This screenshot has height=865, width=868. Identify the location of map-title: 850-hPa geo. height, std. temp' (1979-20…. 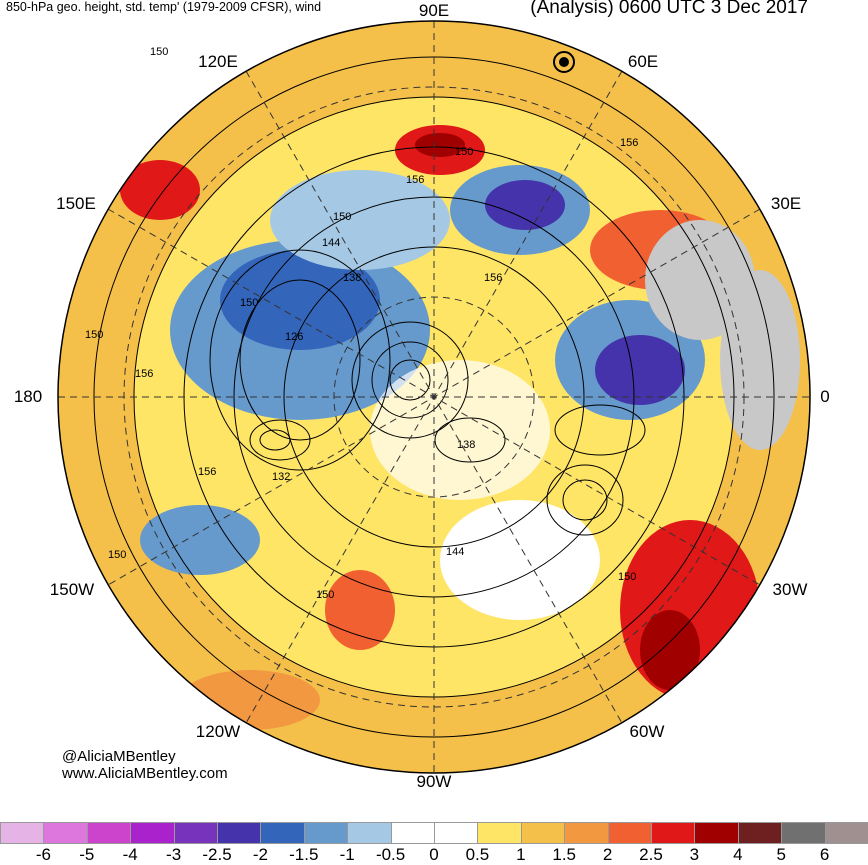
(164, 7).